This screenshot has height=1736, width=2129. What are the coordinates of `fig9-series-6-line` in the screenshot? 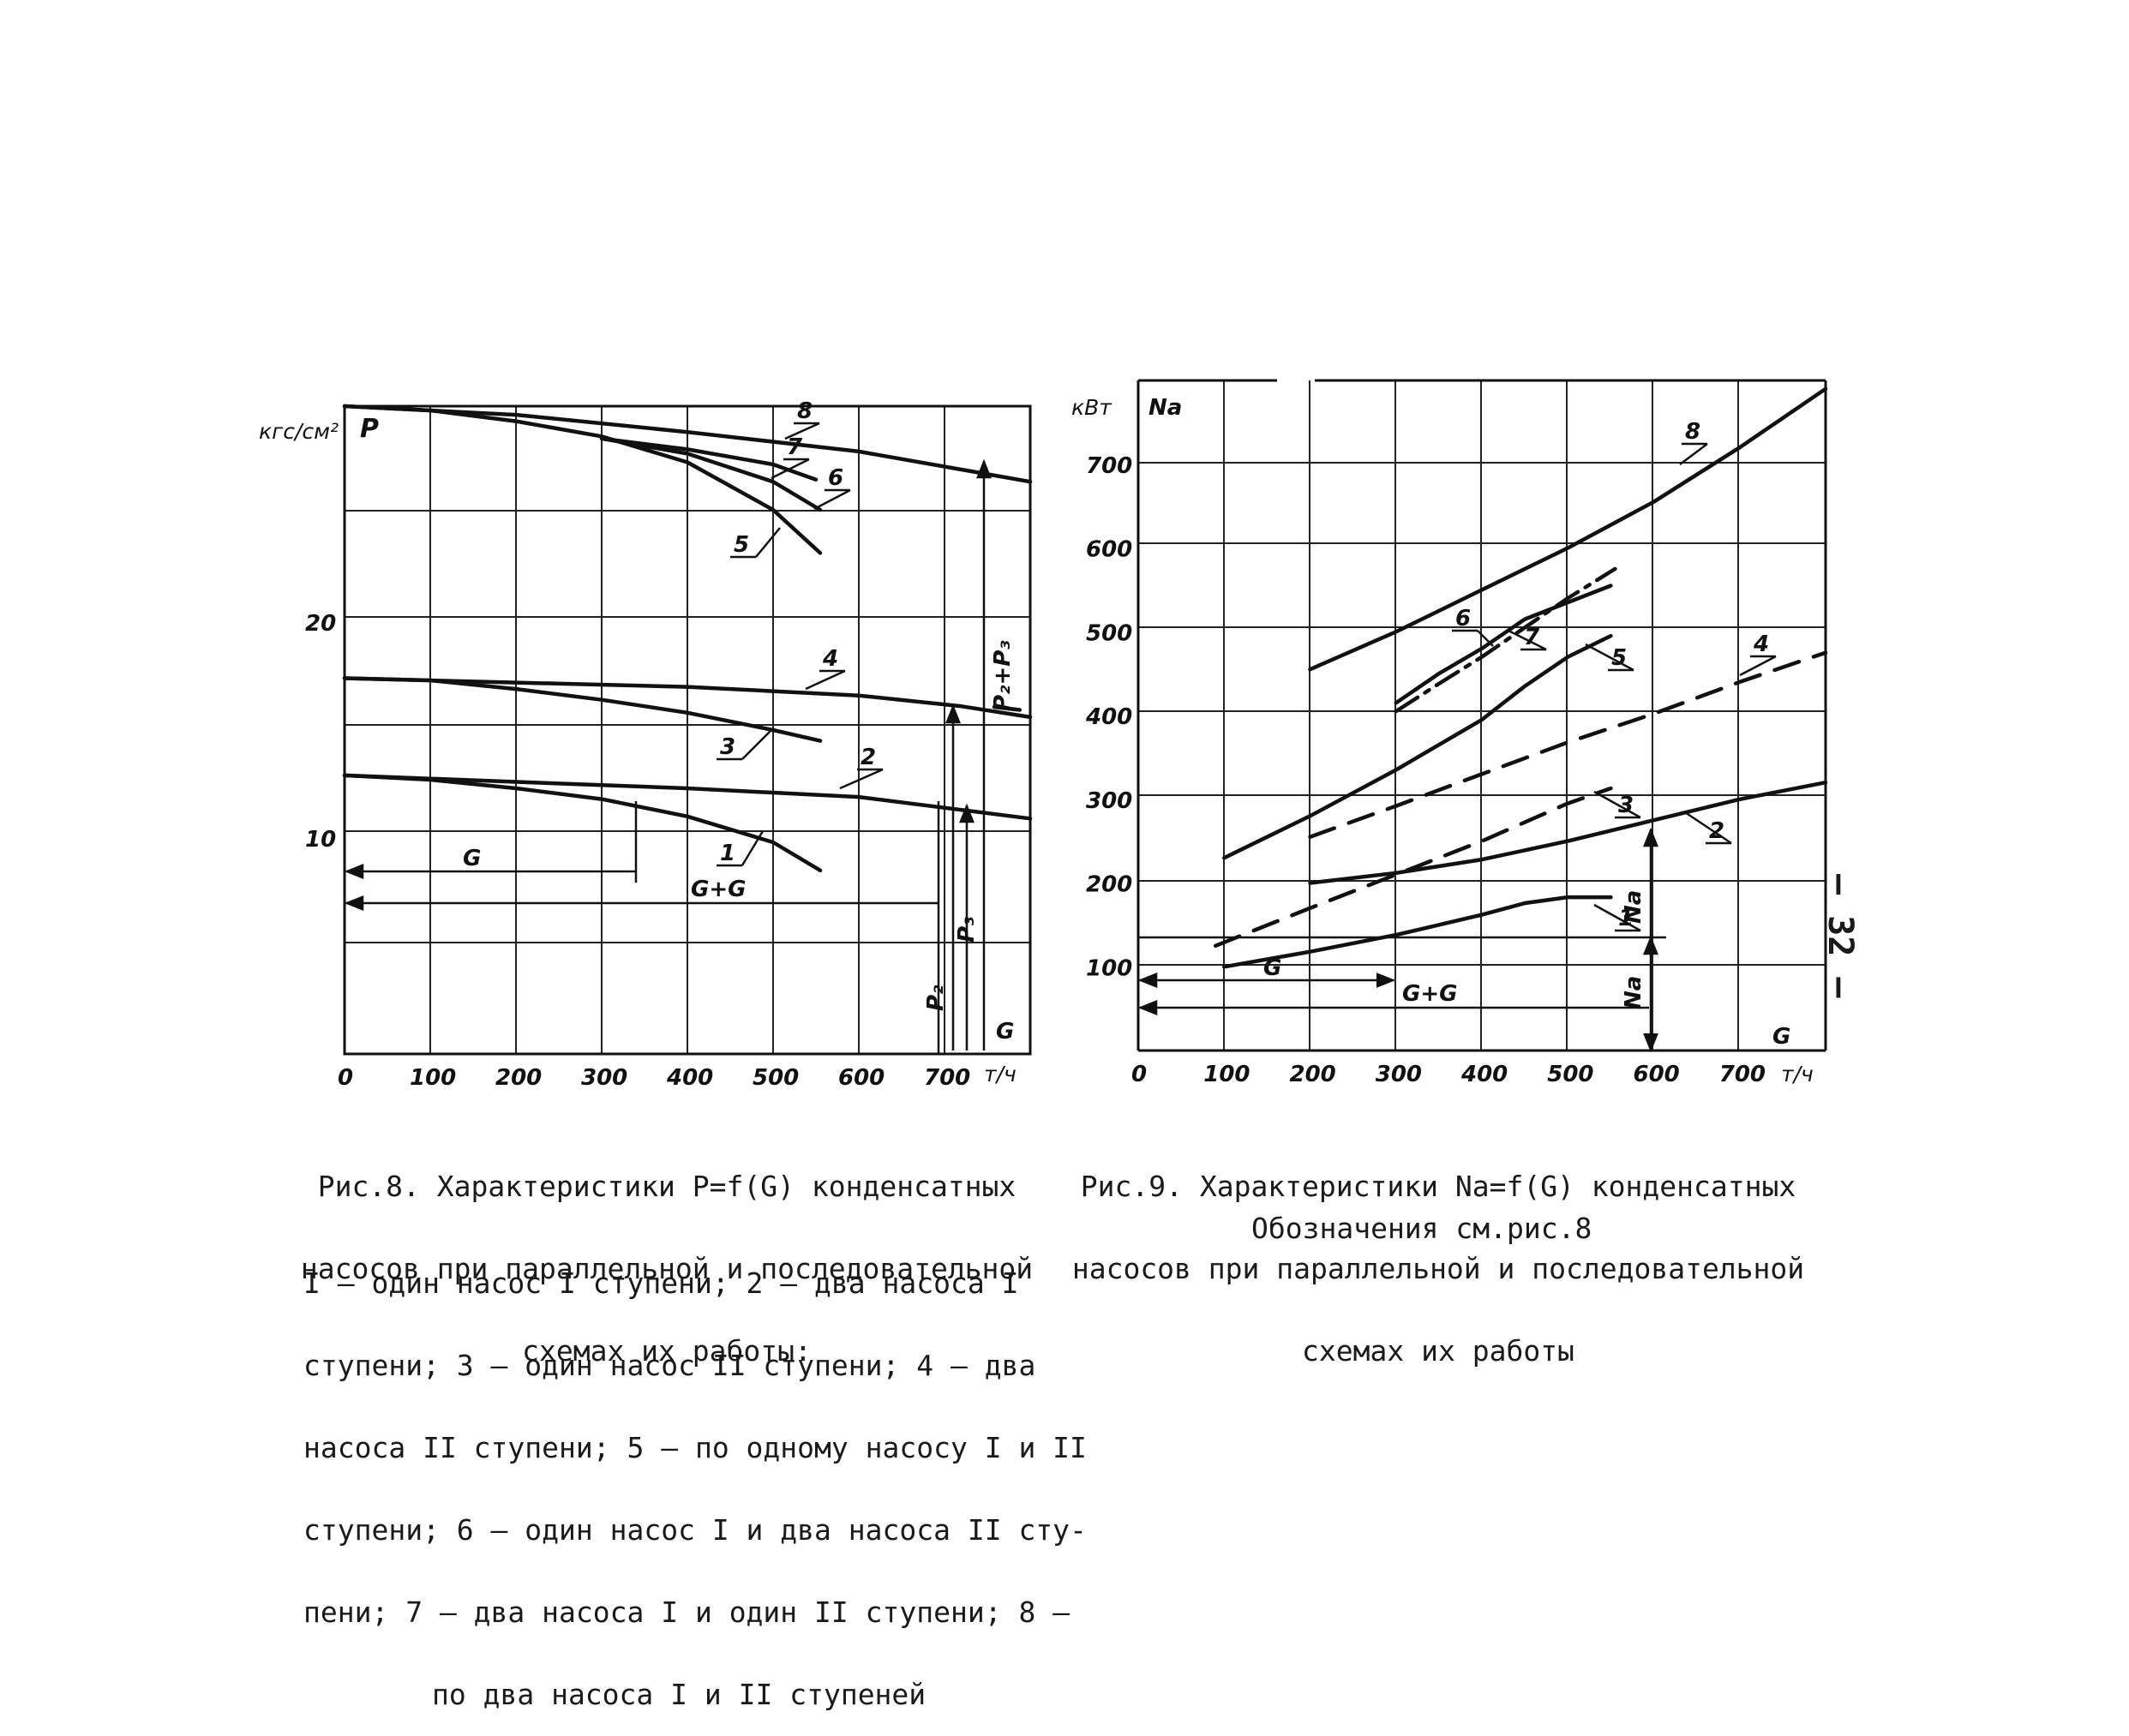 It's located at (1504, 644).